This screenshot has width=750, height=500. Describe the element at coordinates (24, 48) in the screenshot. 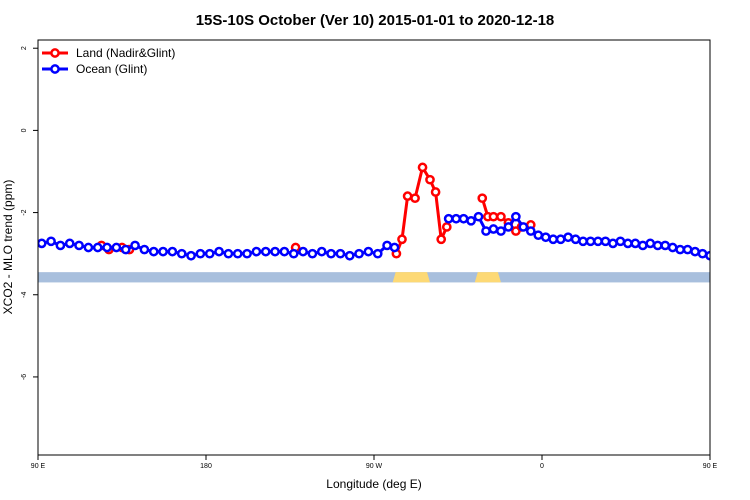

I see `y-tick-label: 2` at that location.